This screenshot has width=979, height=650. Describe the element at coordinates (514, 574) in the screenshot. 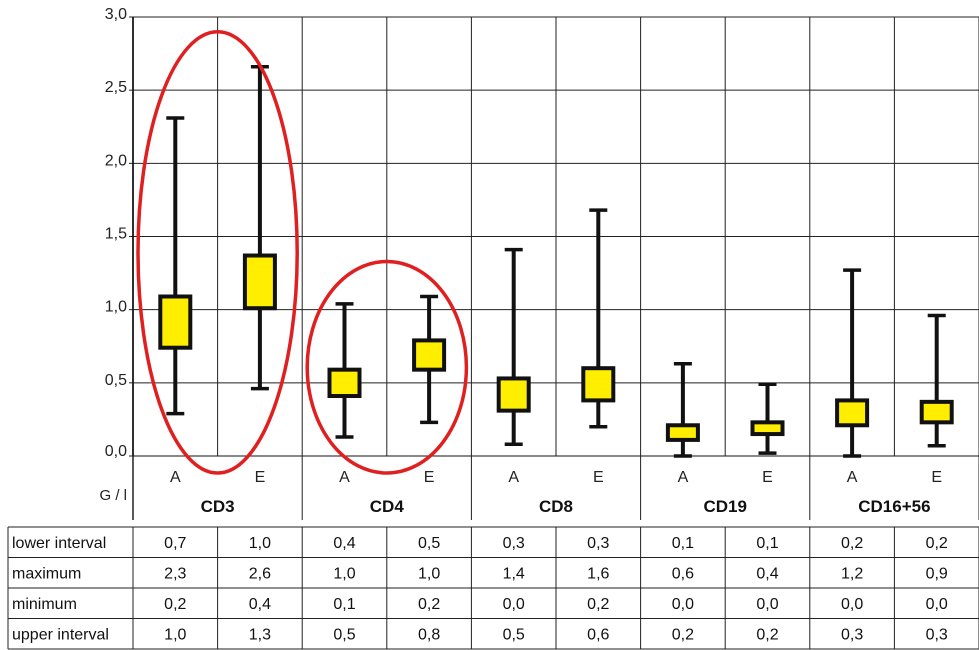

I see `table-cell: 1,4` at that location.